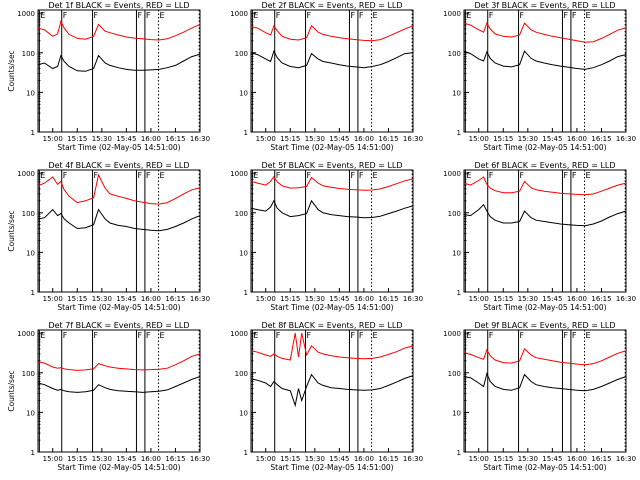 This screenshot has height=480, width=640. Describe the element at coordinates (331, 5) in the screenshot. I see `chart-title: Det 2f BLACK = Events, RED = LLD` at that location.